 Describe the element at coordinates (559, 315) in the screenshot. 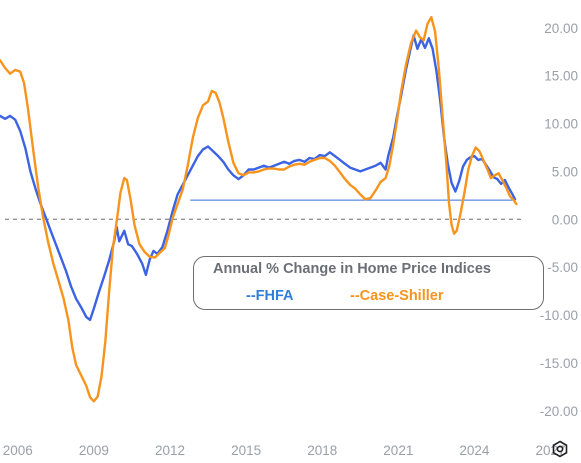

I see `y-tick-label: -10.00` at that location.